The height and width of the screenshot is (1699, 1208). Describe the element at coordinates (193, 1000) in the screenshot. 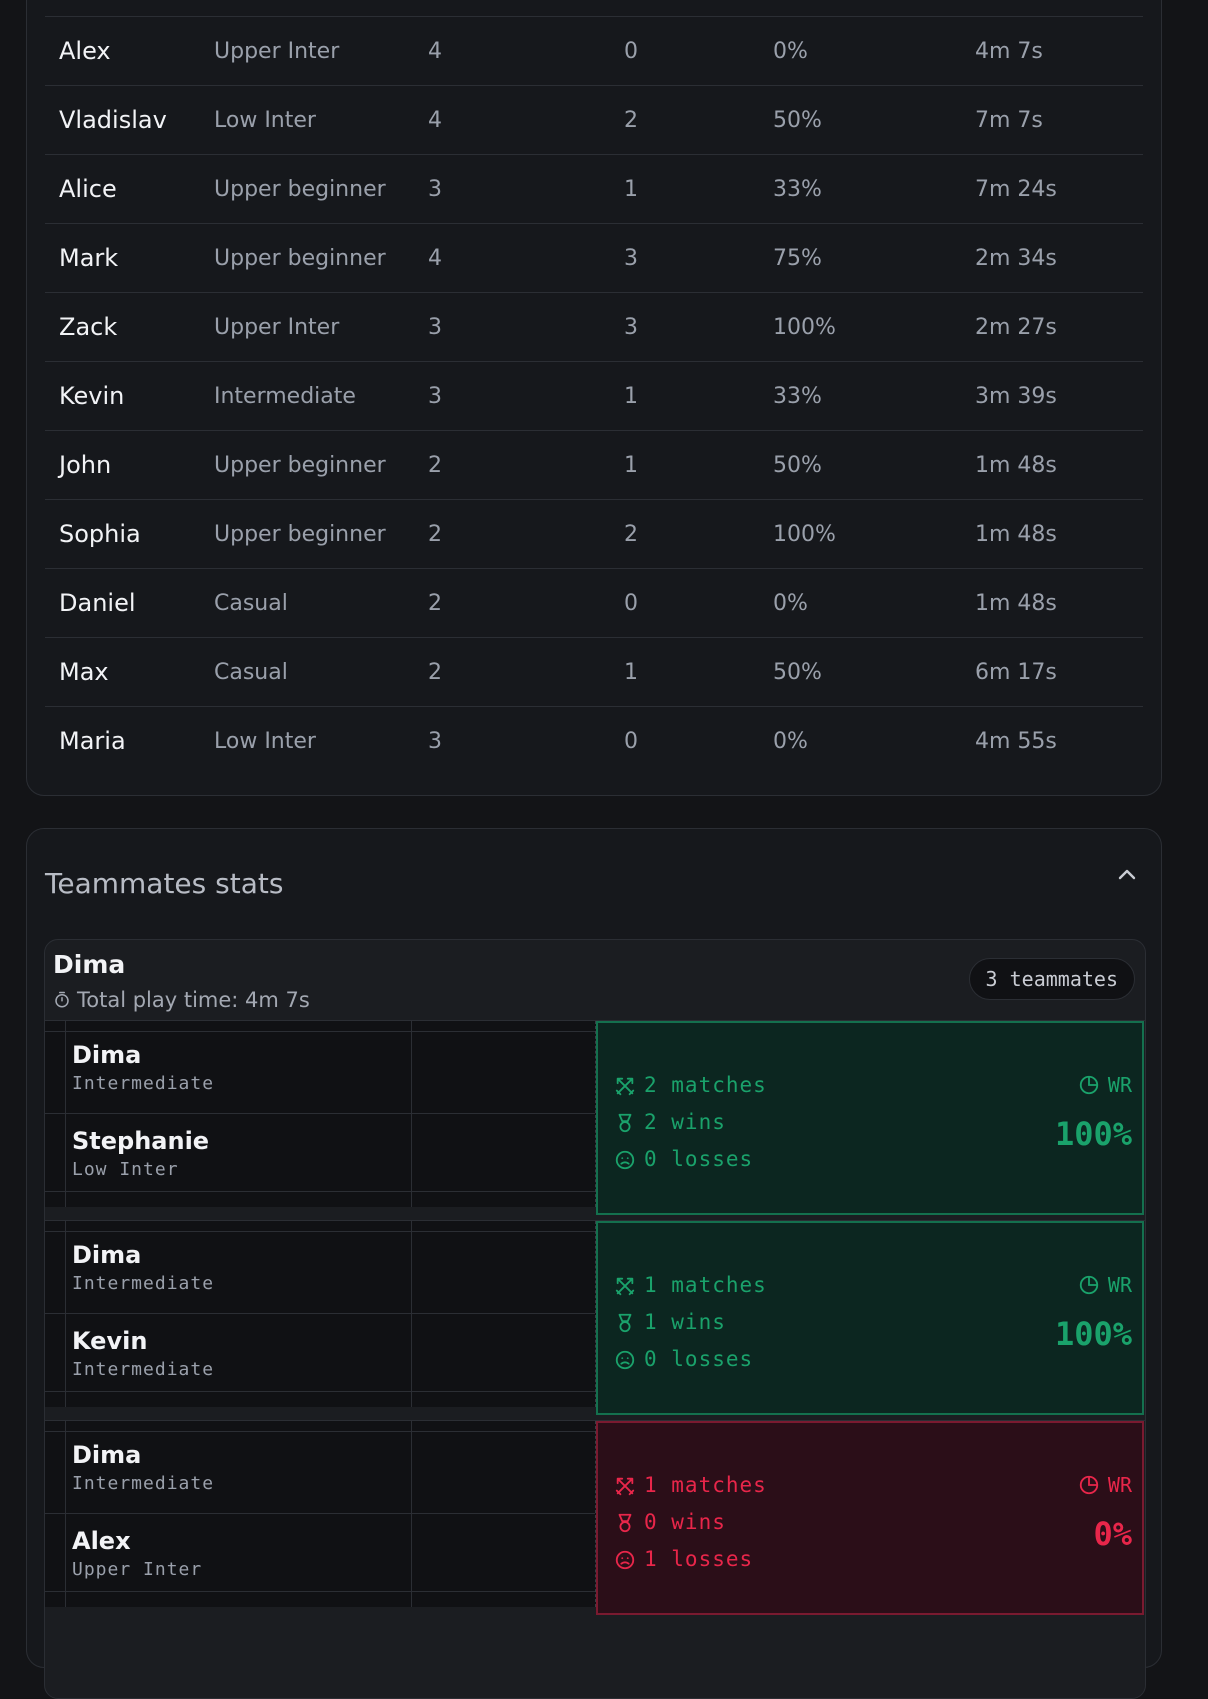

I see `total-play-time-text: Total play time: 4m 7s` at that location.